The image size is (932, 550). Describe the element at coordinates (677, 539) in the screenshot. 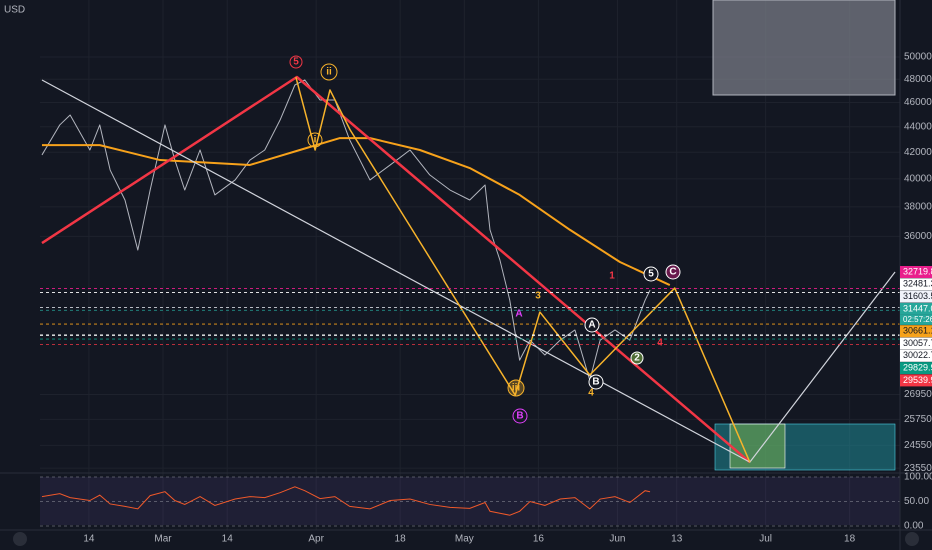

I see `x-tick-label: 13` at that location.